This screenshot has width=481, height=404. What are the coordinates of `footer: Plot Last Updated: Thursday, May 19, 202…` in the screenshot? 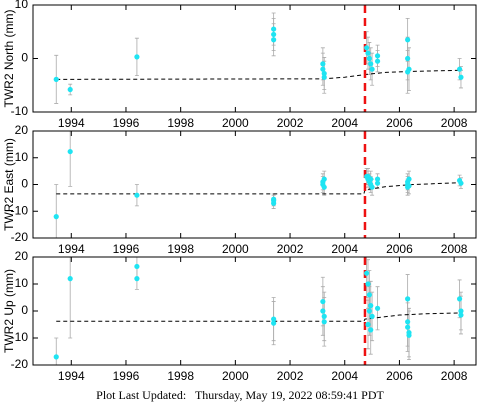 It's located at (240, 395).